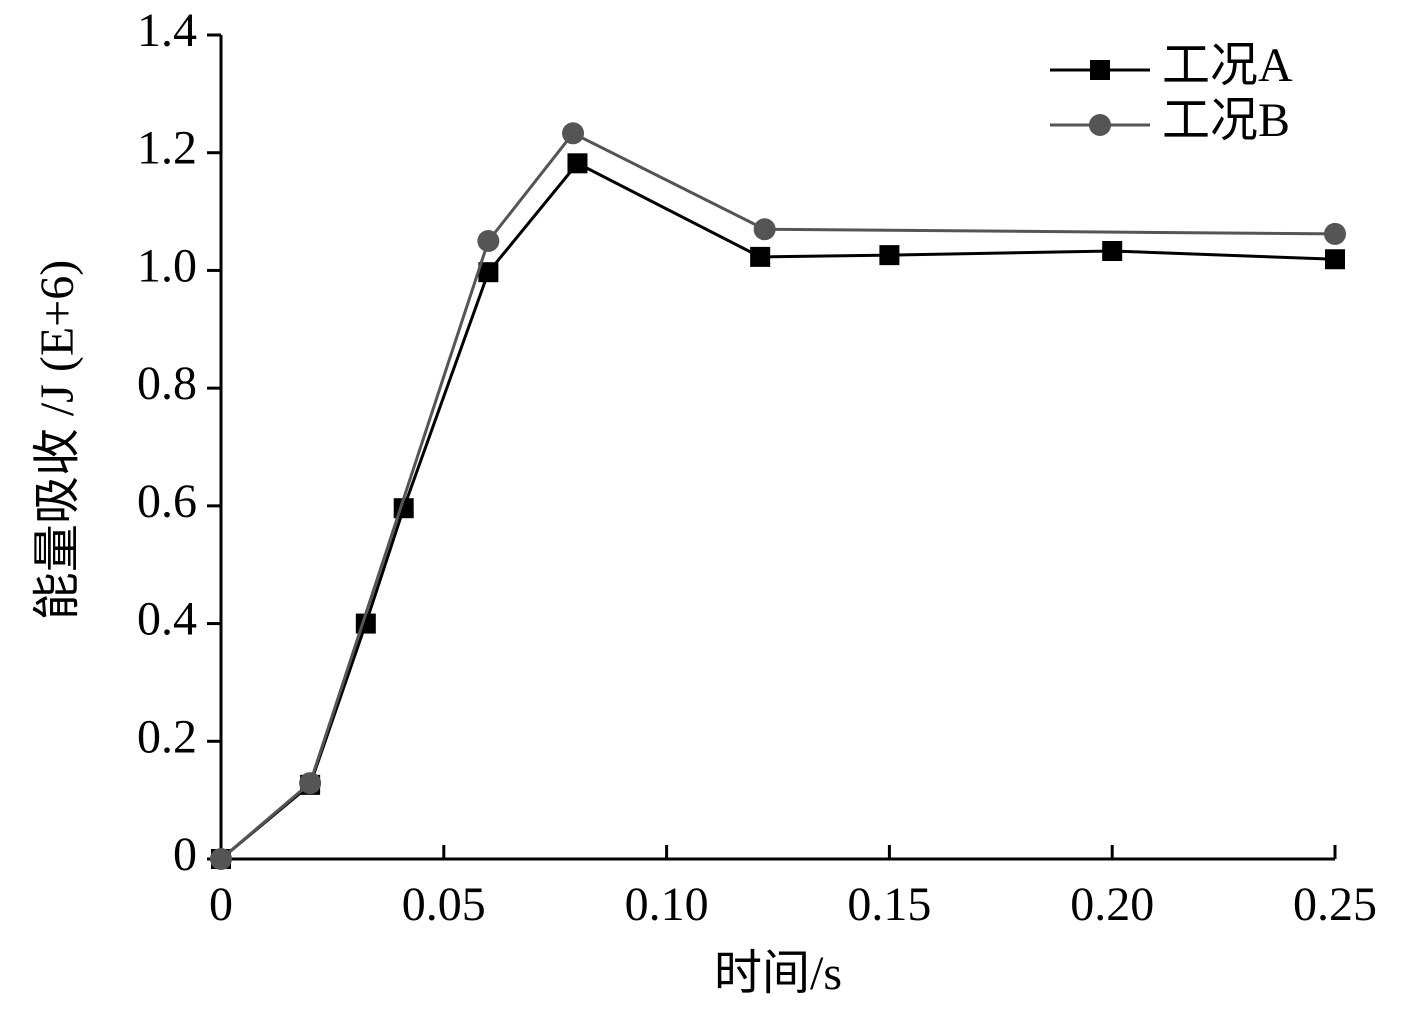  What do you see at coordinates (57, 440) in the screenshot?
I see `y-axis-label: 能量吸收 /J (E+6)` at bounding box center [57, 440].